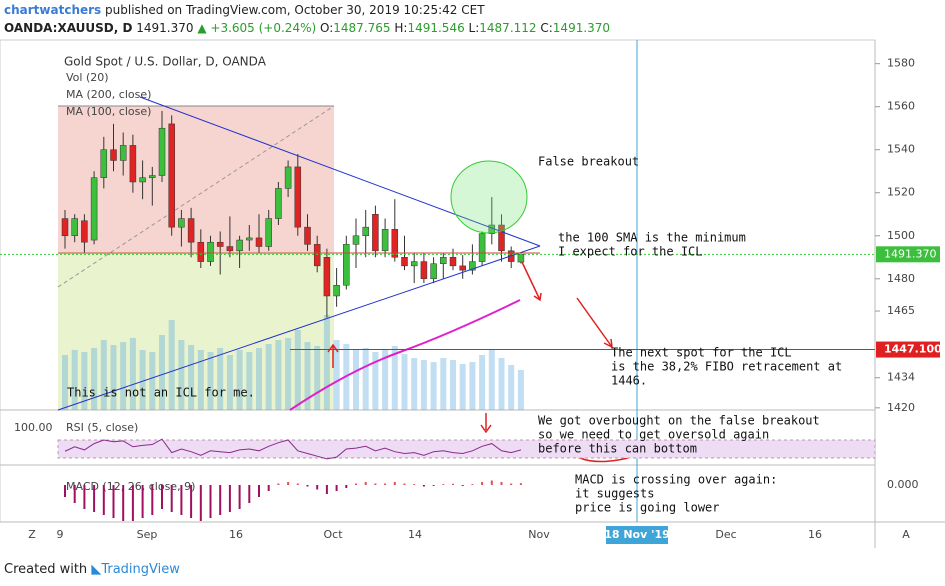 This screenshot has width=945, height=586. What do you see at coordinates (257, 28) in the screenshot?
I see `change: ▲ +3.605 (+0.24%)` at bounding box center [257, 28].